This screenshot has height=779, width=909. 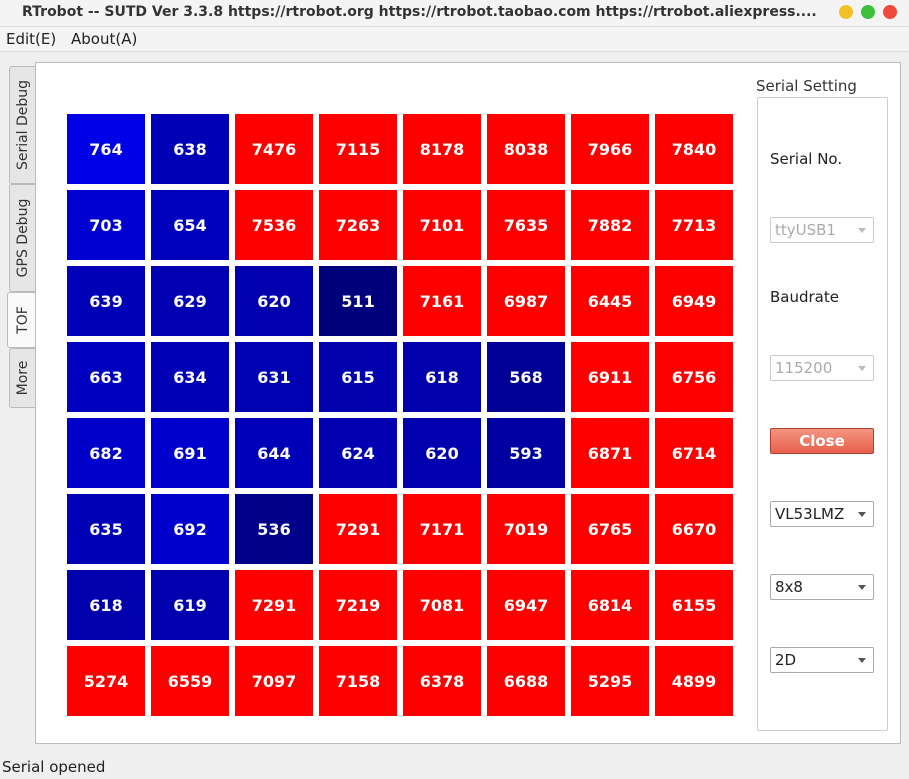 I want to click on tab-label: GPS Debug, so click(x=23, y=238).